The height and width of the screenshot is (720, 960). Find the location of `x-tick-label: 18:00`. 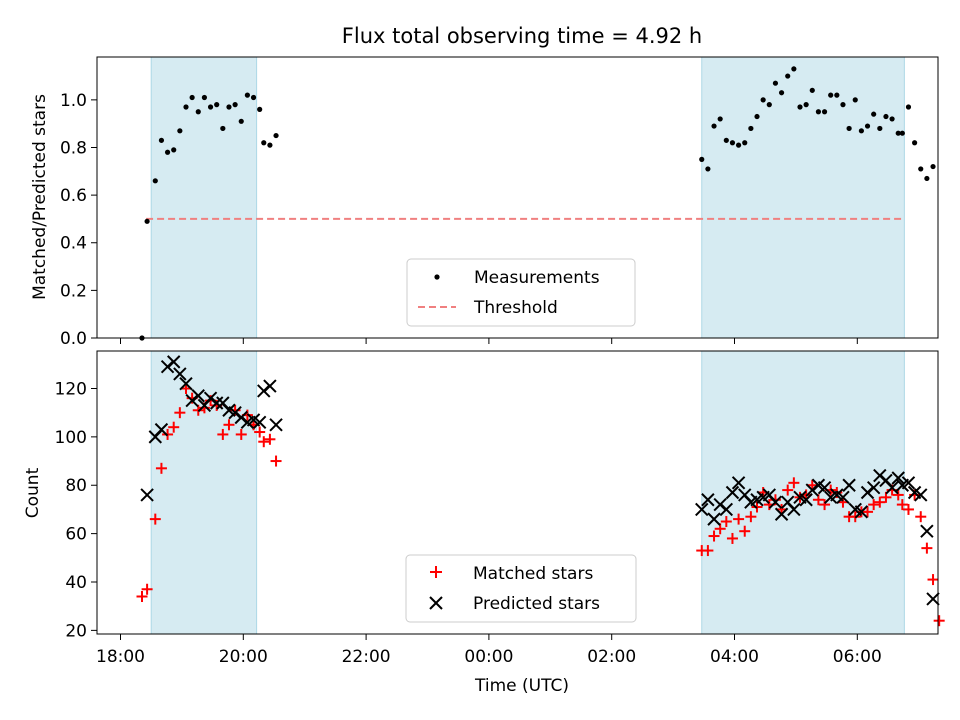

x-tick-label: 18:00 is located at coordinates (120, 657).